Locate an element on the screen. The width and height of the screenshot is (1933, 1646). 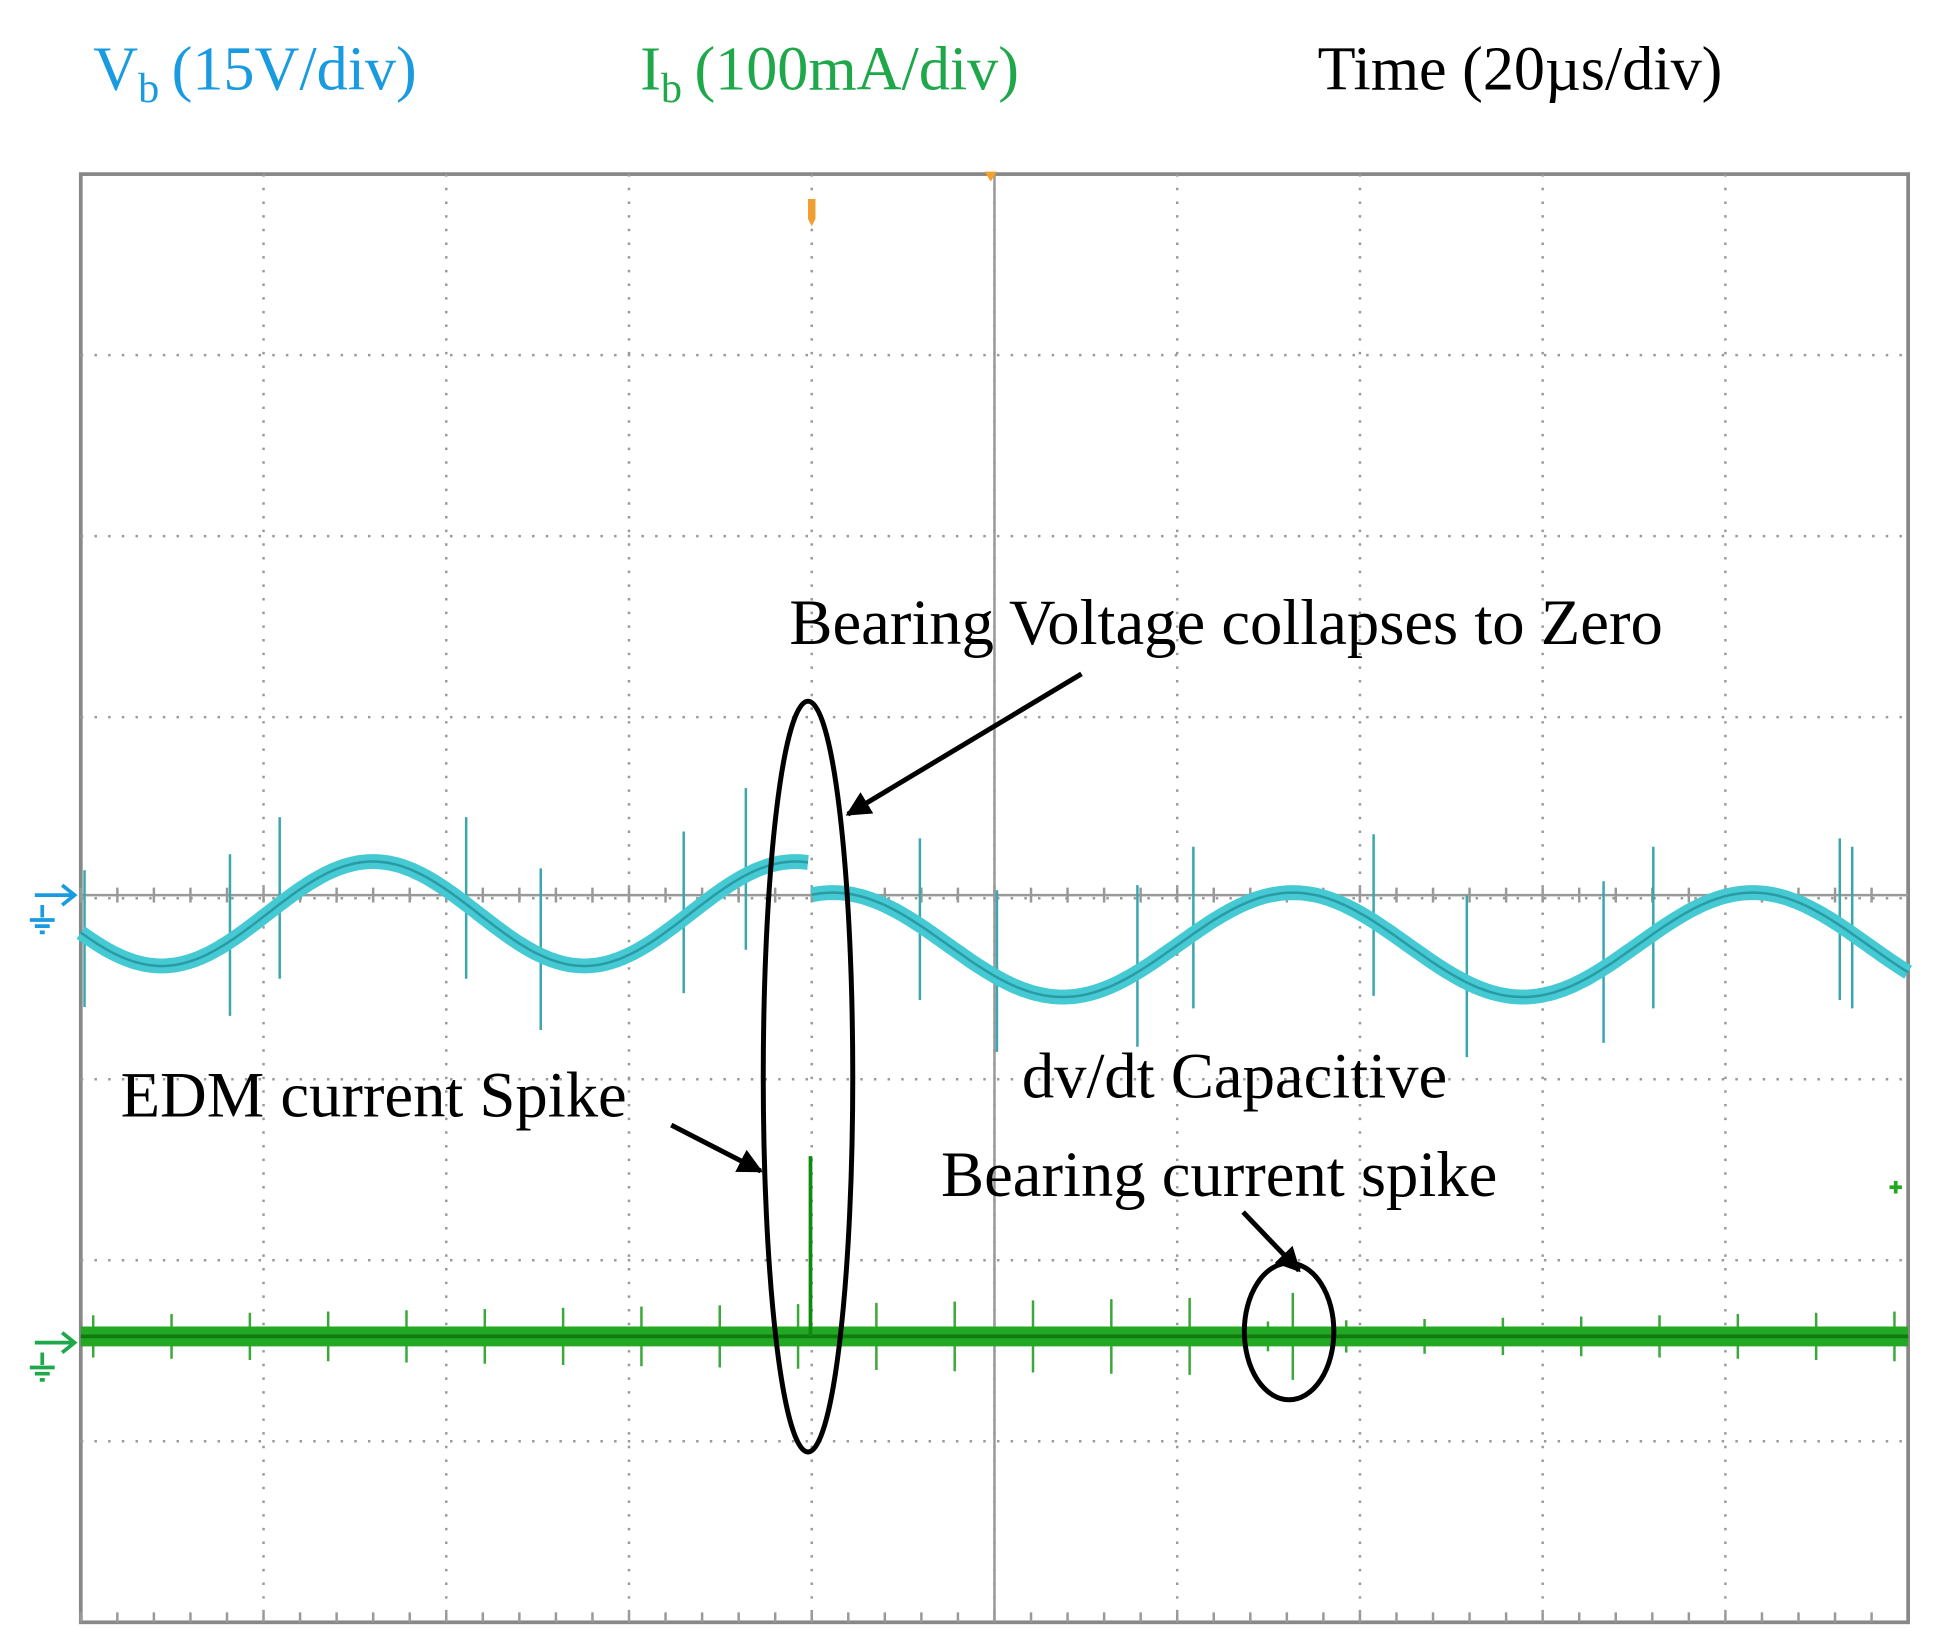
dvdt-arrow is located at coordinates (1271, 1241).